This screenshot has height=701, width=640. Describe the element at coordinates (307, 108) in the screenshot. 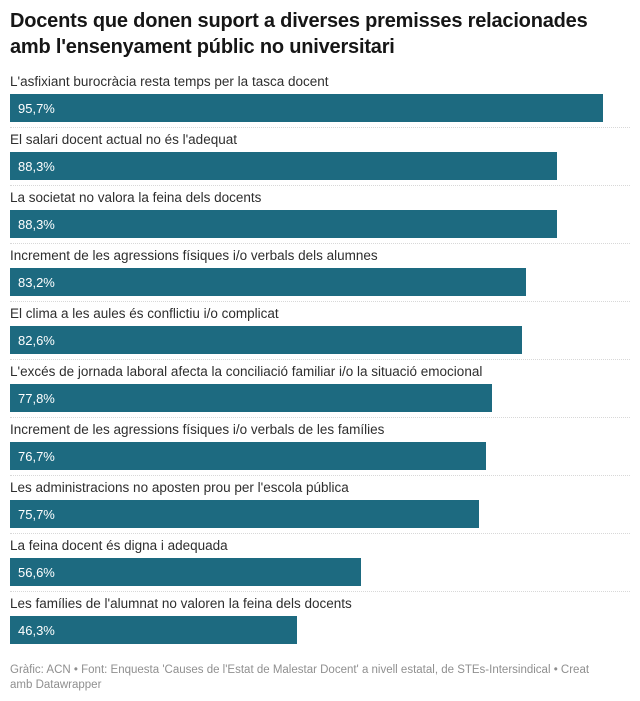

I see `bar: 95,7%` at that location.